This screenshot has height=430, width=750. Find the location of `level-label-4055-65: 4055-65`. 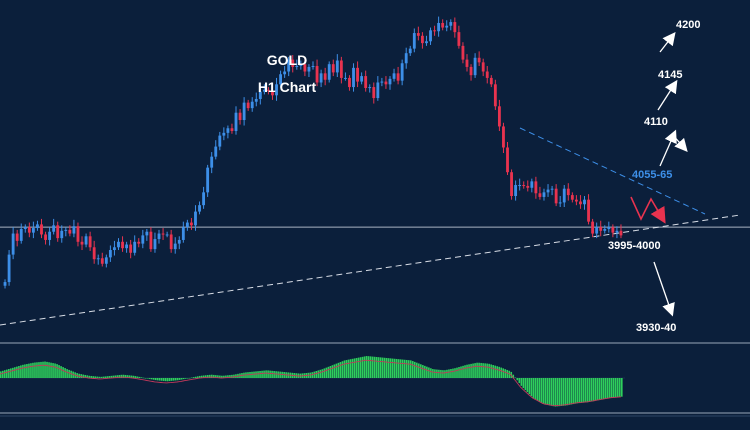

level-label-4055-65: 4055-65 is located at coordinates (652, 175).